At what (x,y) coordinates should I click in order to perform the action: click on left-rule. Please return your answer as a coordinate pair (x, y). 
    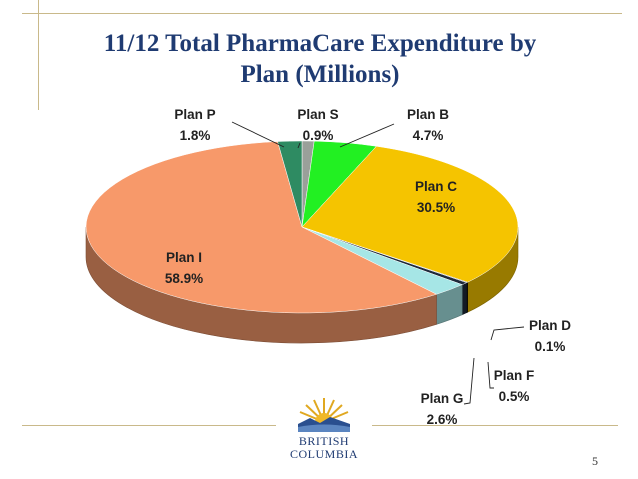
    Looking at the image, I should click on (38, 55).